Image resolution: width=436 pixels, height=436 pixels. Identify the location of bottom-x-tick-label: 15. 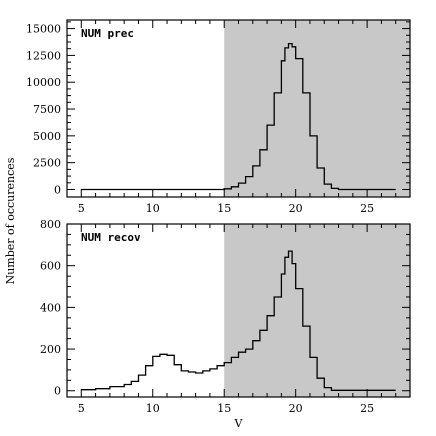
(224, 408).